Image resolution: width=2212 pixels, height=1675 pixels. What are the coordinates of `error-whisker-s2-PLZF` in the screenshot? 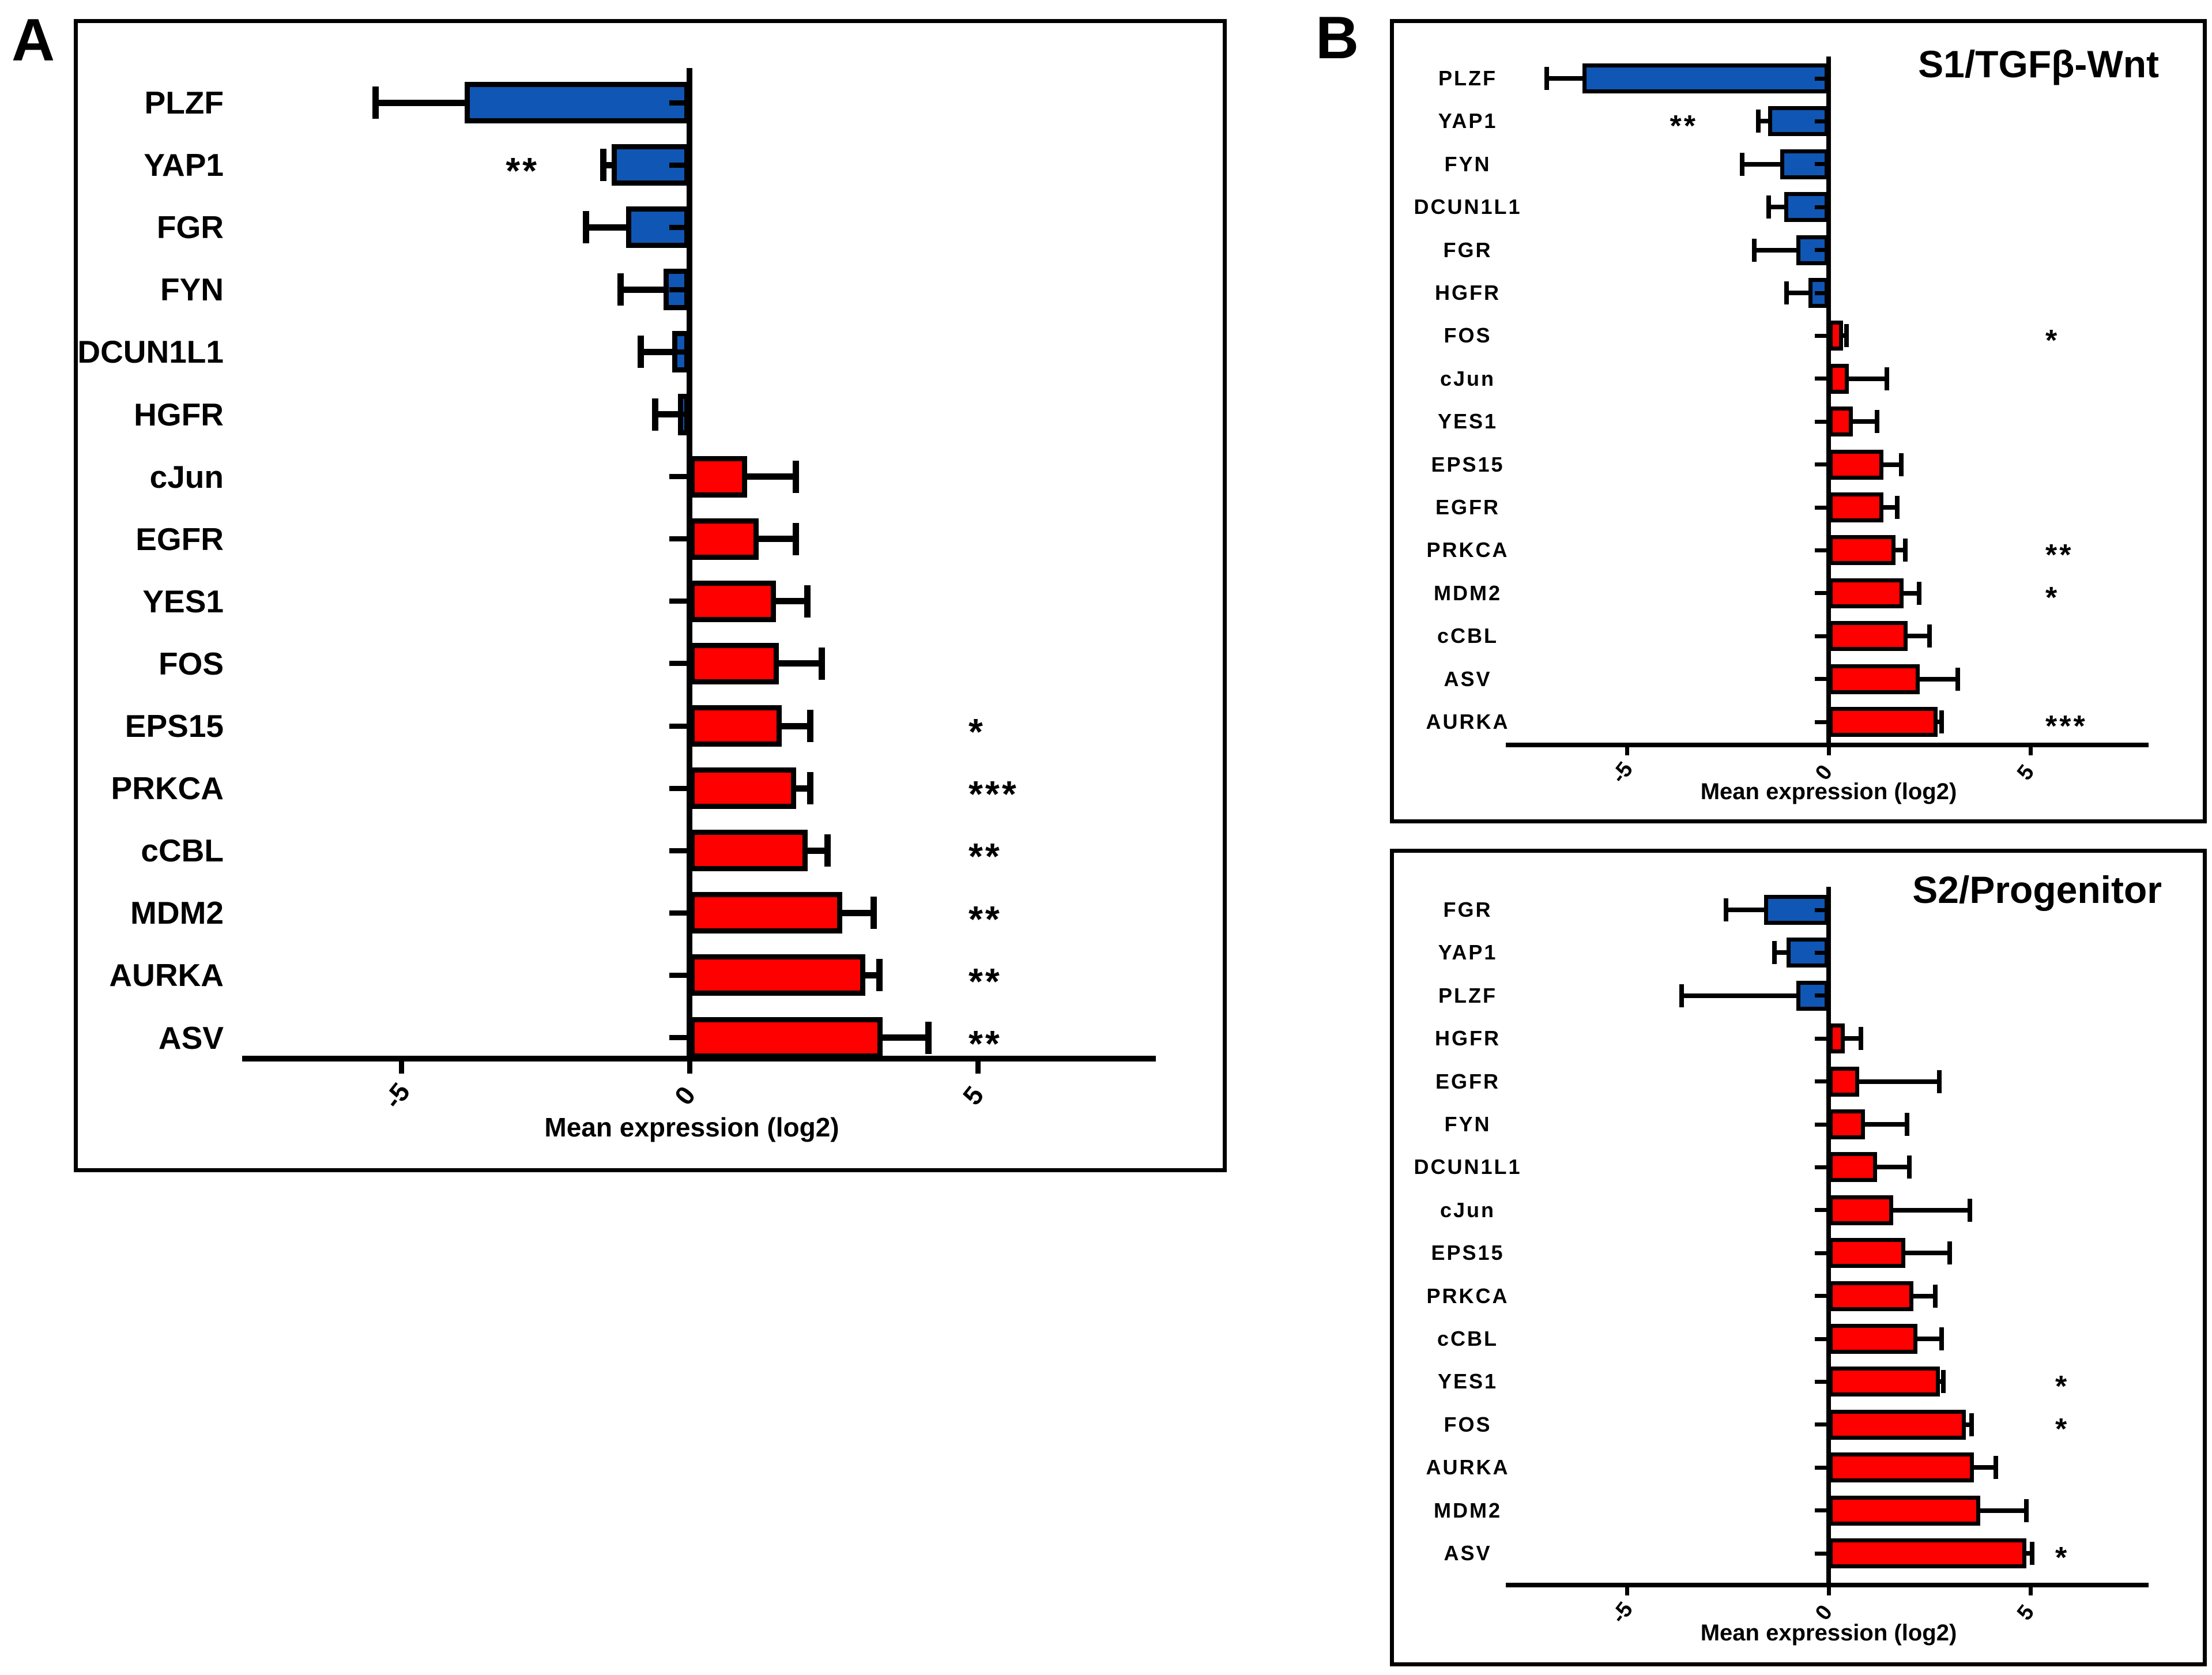 It's located at (1739, 996).